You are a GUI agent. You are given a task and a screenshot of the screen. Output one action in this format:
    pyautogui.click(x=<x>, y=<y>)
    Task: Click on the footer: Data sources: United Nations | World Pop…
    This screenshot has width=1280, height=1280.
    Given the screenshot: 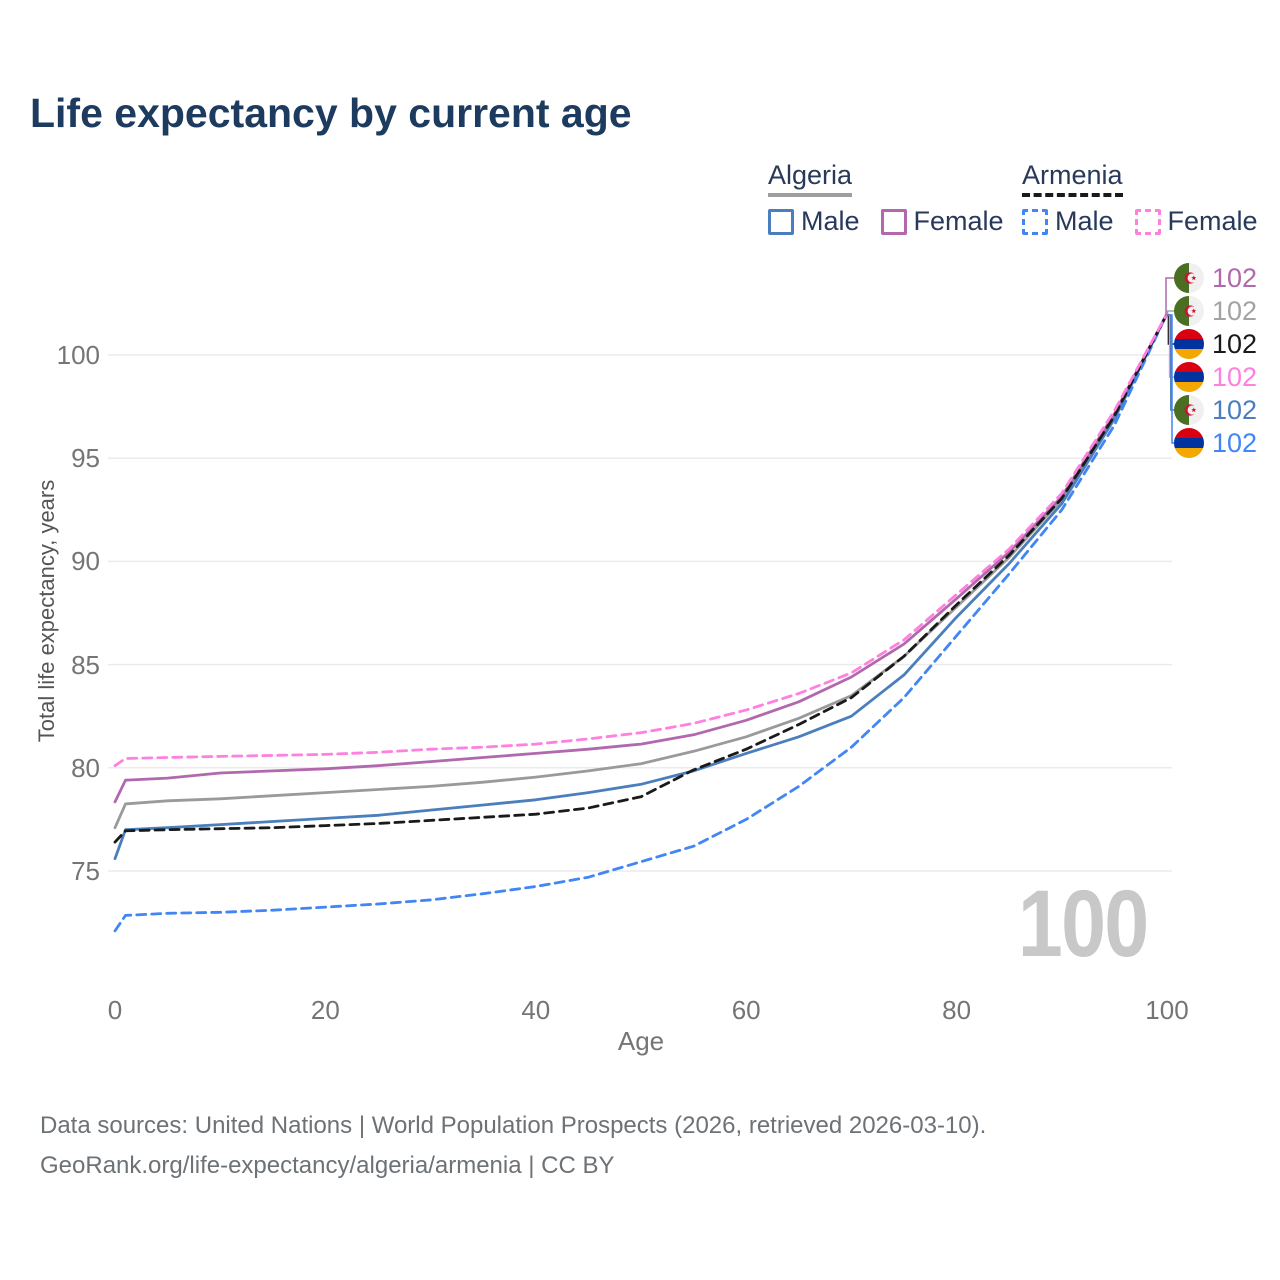 What is the action you would take?
    pyautogui.click(x=513, y=1146)
    